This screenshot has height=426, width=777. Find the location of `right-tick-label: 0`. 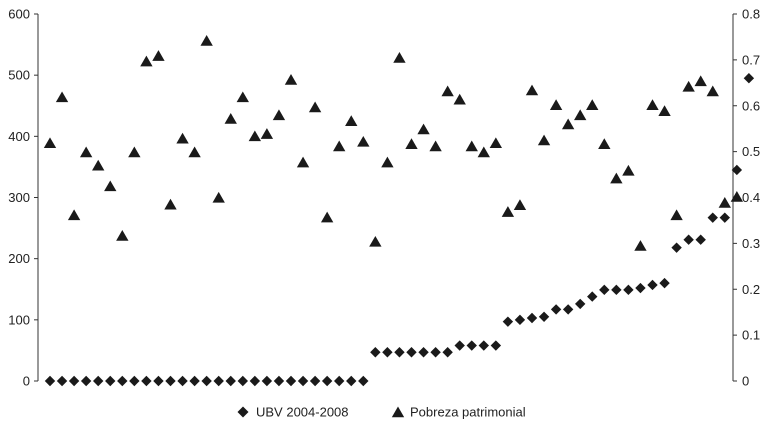

right-tick-label: 0 is located at coordinates (745, 381).